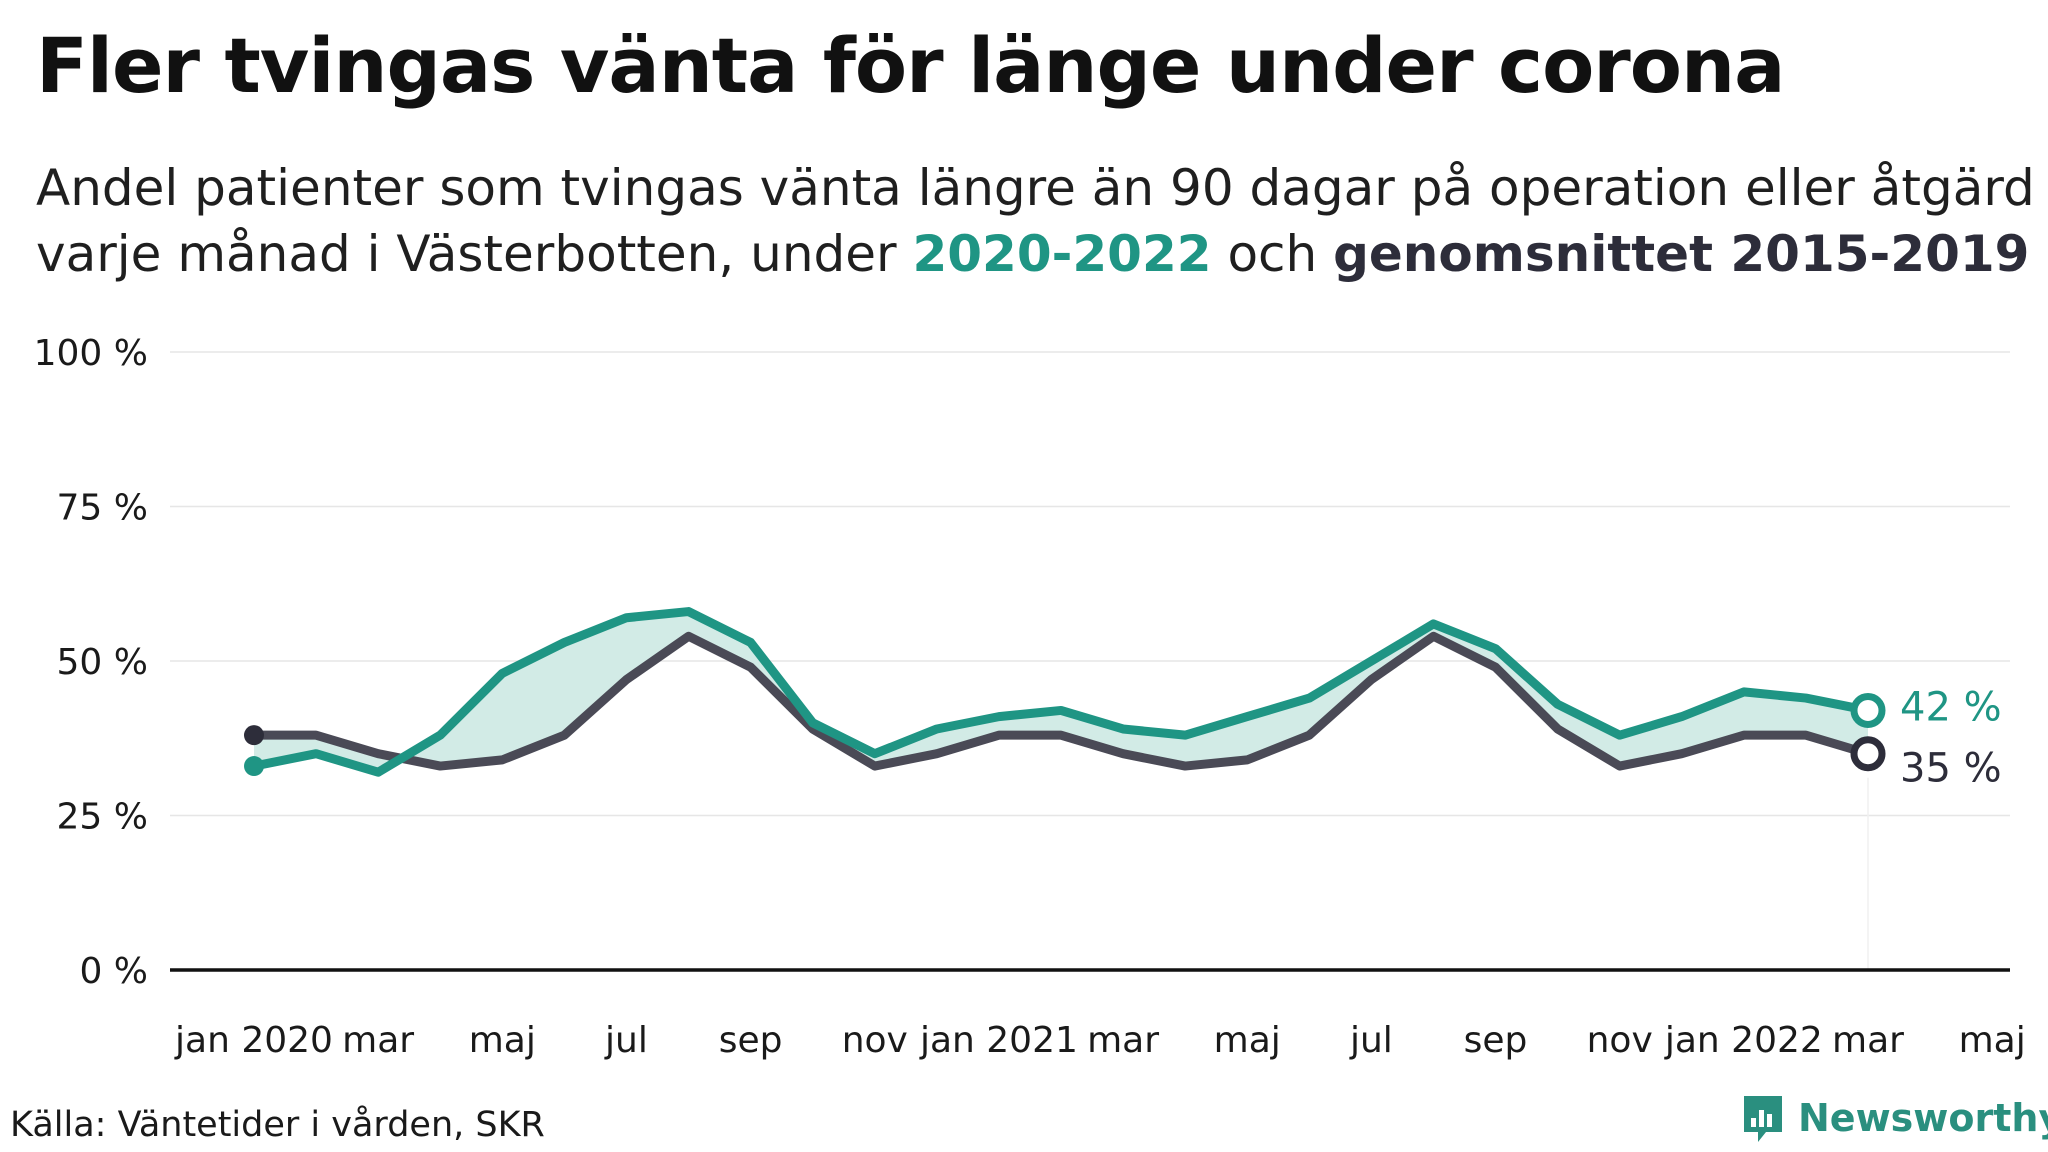  I want to click on end-label-average: 35 %, so click(1951, 769).